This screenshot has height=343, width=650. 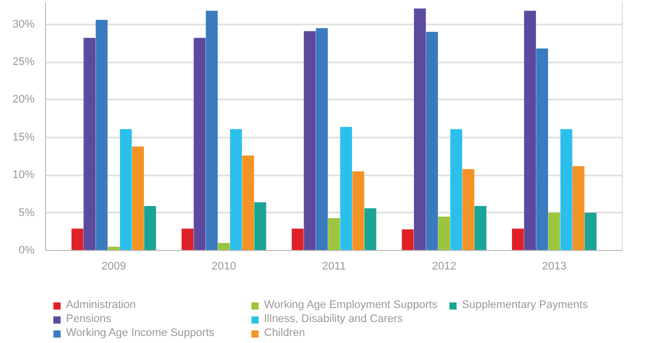 What do you see at coordinates (114, 266) in the screenshot?
I see `x-tick-label: 2009` at bounding box center [114, 266].